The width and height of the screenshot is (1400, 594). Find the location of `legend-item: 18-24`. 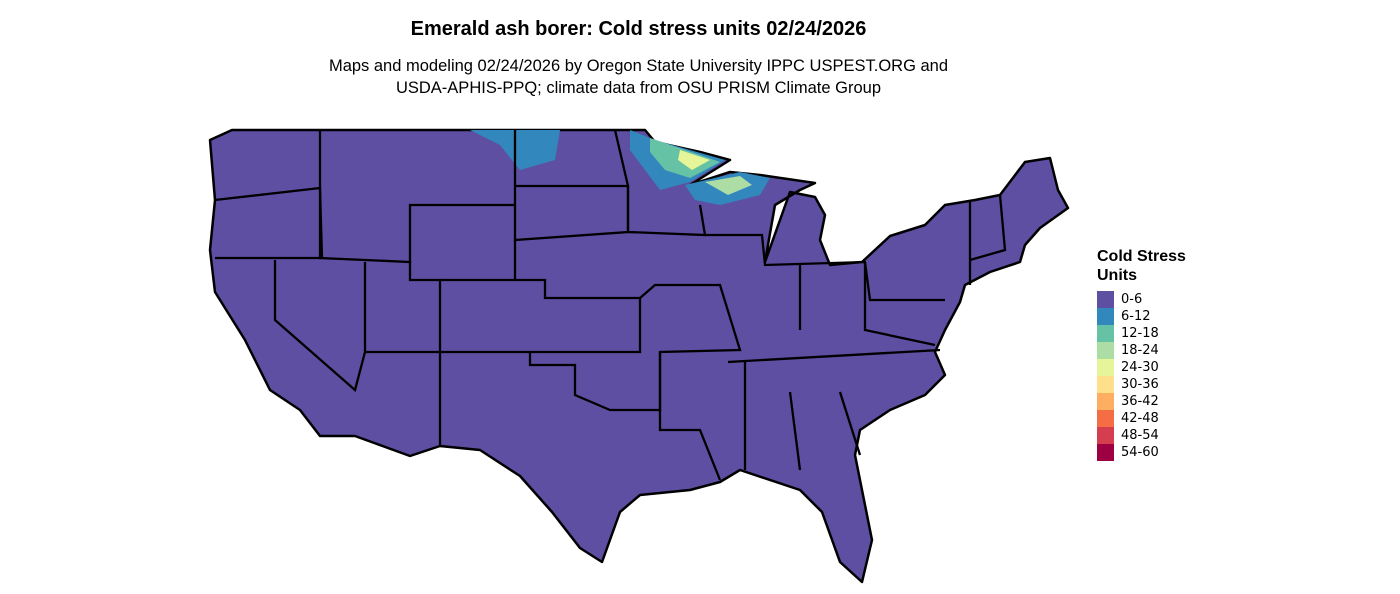

legend-item: 18-24 is located at coordinates (1141, 350).